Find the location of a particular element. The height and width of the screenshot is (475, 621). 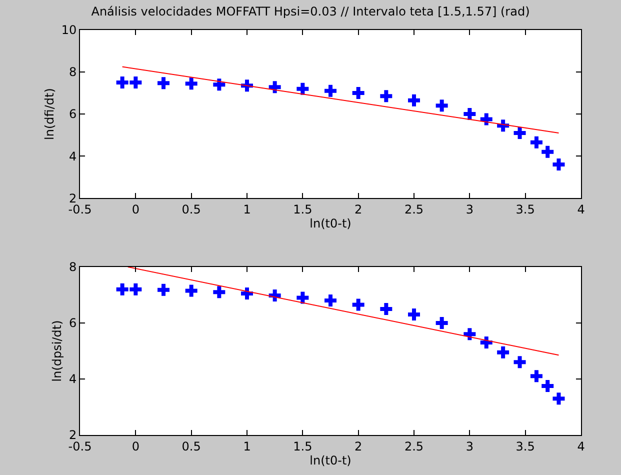

y-axis-title: ln(dfi/dt) is located at coordinates (49, 114).